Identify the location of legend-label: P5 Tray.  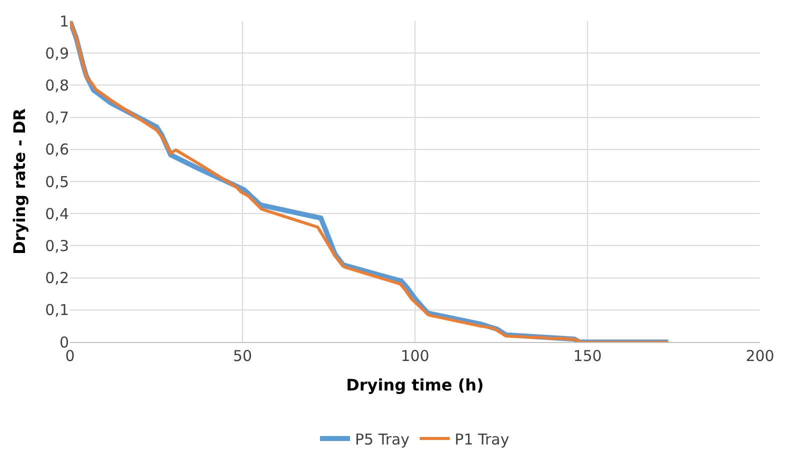
(382, 439).